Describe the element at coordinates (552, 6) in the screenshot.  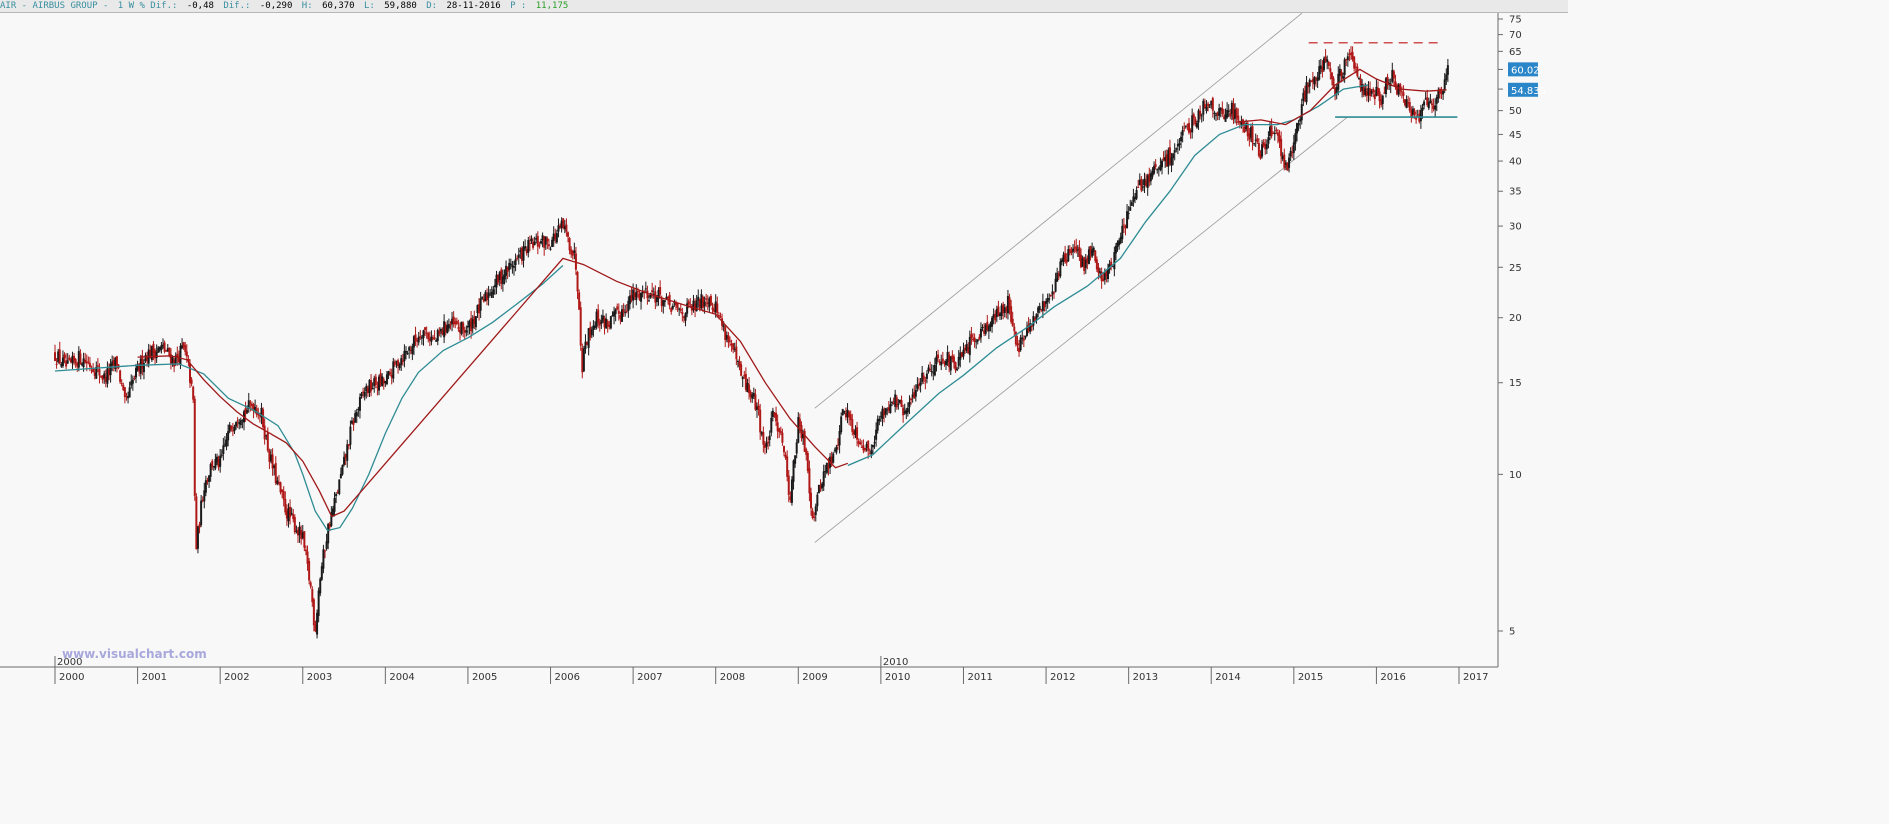
I see `p-value: 11,175` at that location.